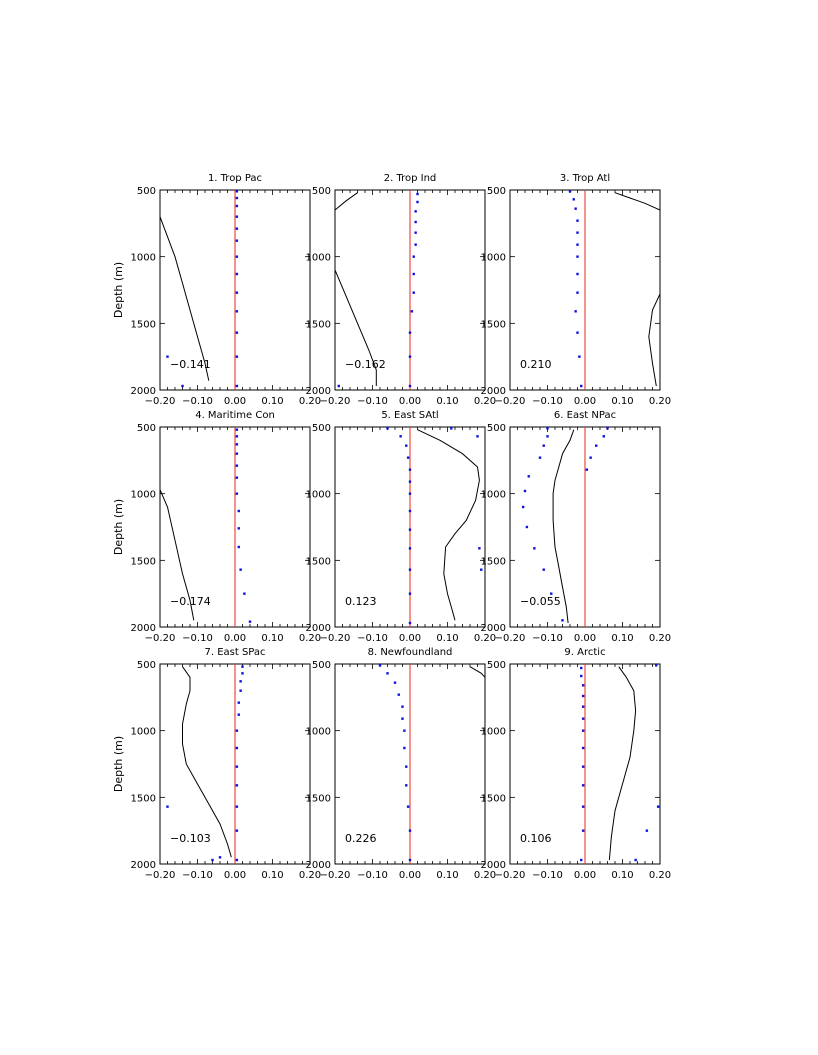 Image resolution: width=818 pixels, height=1055 pixels. Describe the element at coordinates (118, 290) in the screenshot. I see `y-axis-label: Depth (m)` at that location.